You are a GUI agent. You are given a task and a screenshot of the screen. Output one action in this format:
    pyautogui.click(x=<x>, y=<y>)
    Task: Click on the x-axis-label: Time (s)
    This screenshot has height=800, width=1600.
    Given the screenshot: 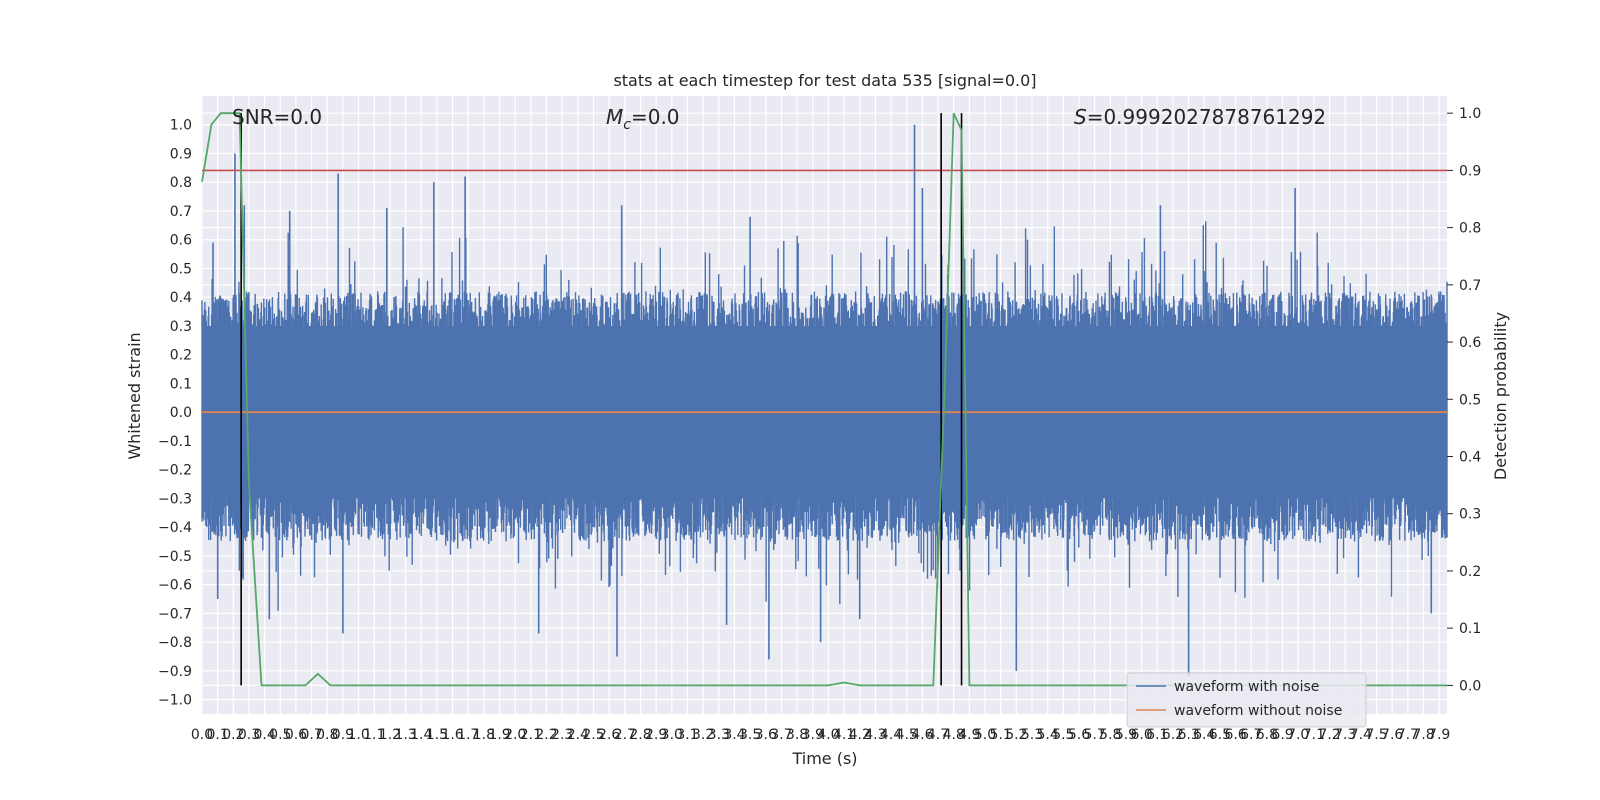 What is the action you would take?
    pyautogui.click(x=824, y=758)
    